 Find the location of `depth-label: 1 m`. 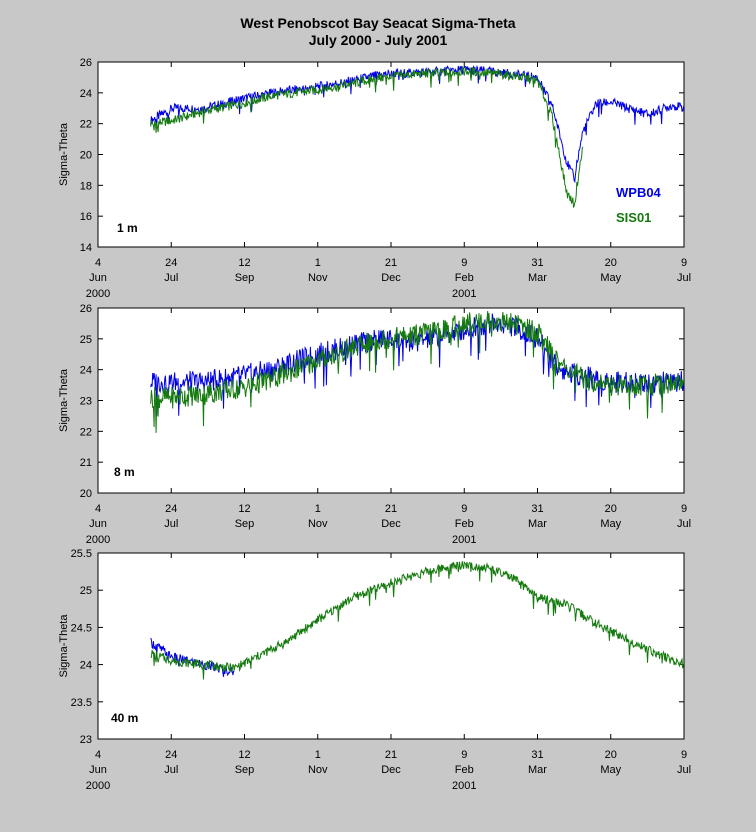

depth-label: 1 m is located at coordinates (127, 228).